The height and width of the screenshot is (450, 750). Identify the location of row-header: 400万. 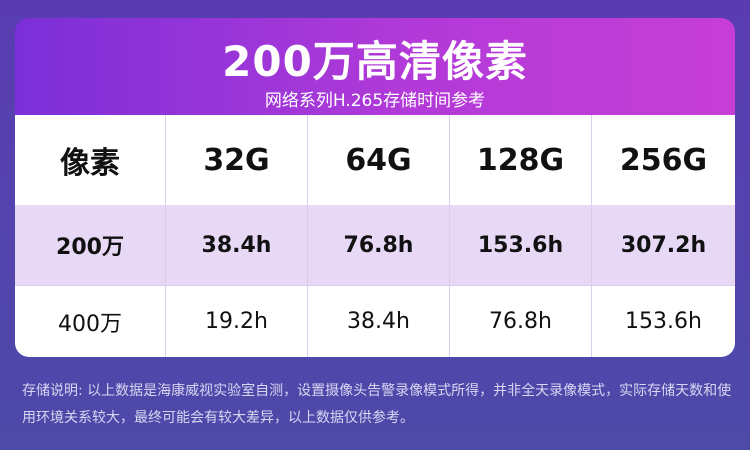
(90, 321).